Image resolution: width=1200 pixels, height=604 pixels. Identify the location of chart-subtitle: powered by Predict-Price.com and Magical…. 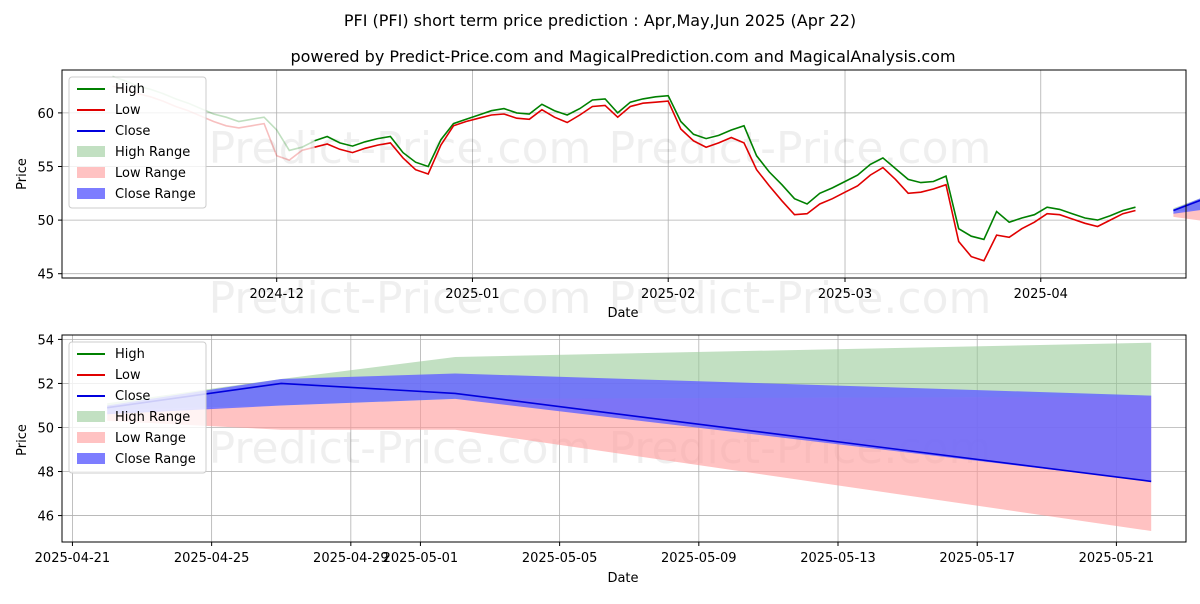
(622, 56).